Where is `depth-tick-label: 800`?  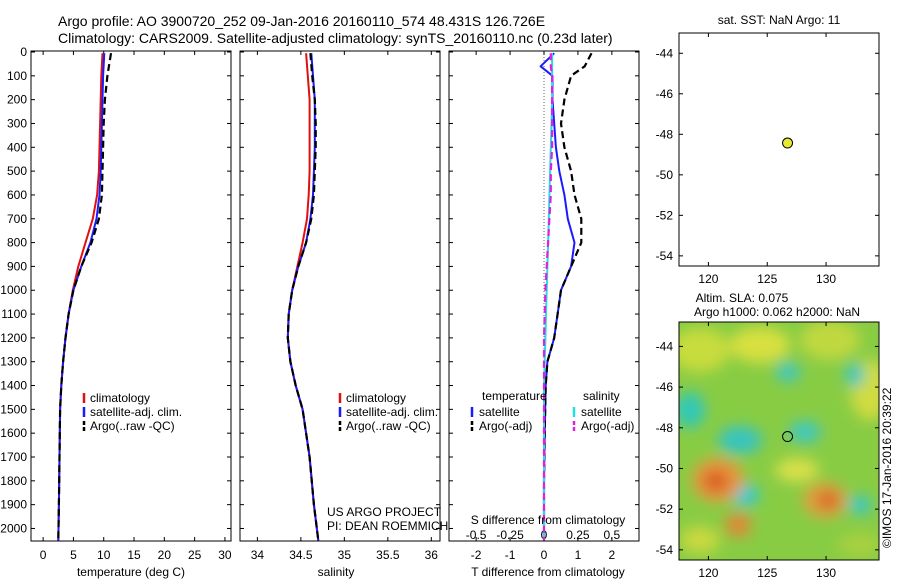
depth-tick-label: 800 is located at coordinates (17, 243).